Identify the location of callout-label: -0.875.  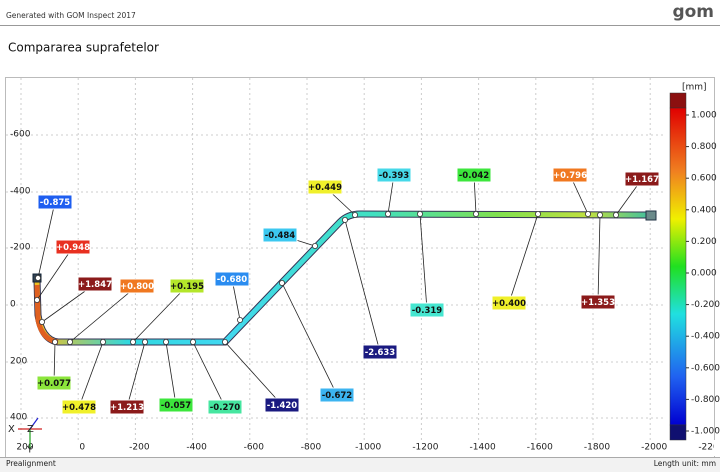
(55, 203).